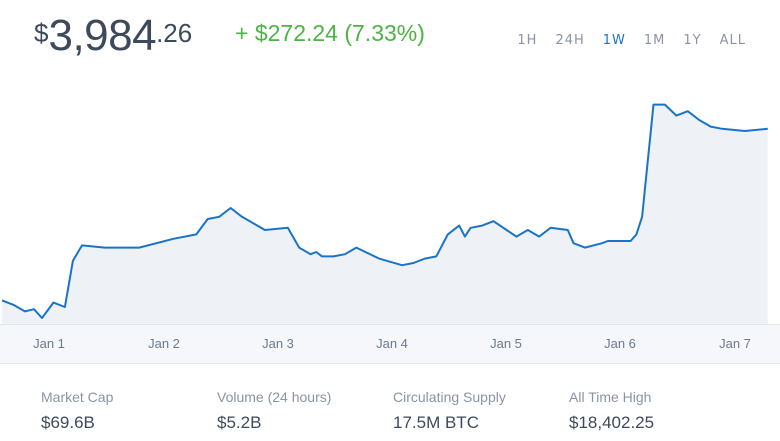 This screenshot has width=780, height=441. What do you see at coordinates (611, 411) in the screenshot?
I see `stat-all-time-high: All Time High $18,402.25` at bounding box center [611, 411].